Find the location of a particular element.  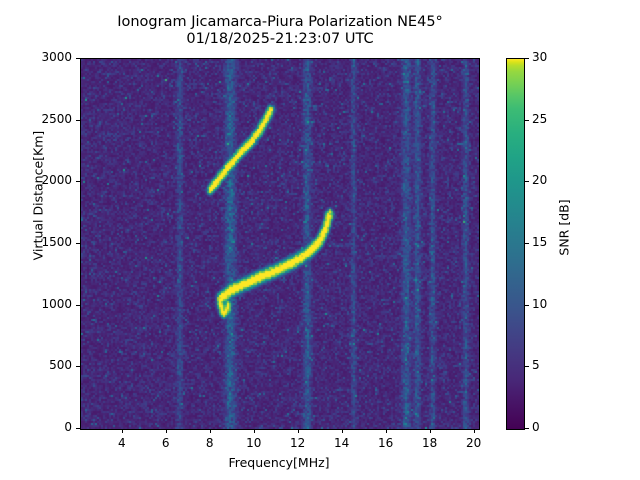

y-tick-label: 500 is located at coordinates (60, 365).